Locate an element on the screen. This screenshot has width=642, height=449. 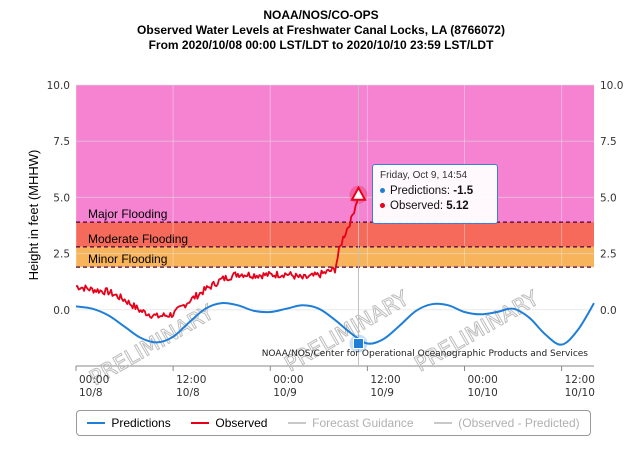
x-tick-time-5: 12:00 is located at coordinates (580, 380).